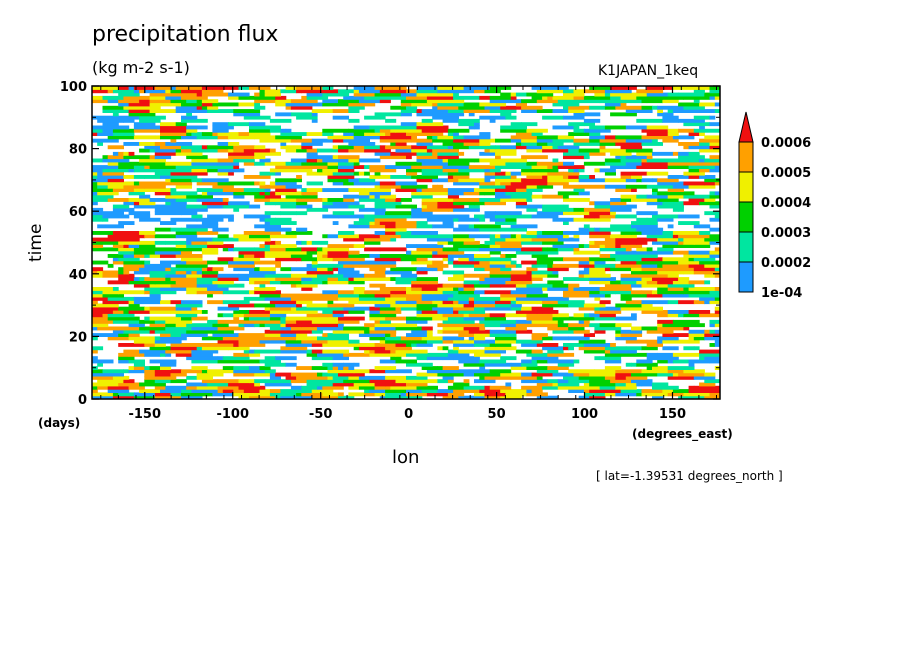 The height and width of the screenshot is (654, 904). Describe the element at coordinates (786, 203) in the screenshot. I see `colorbar-label: 0.0004` at that location.